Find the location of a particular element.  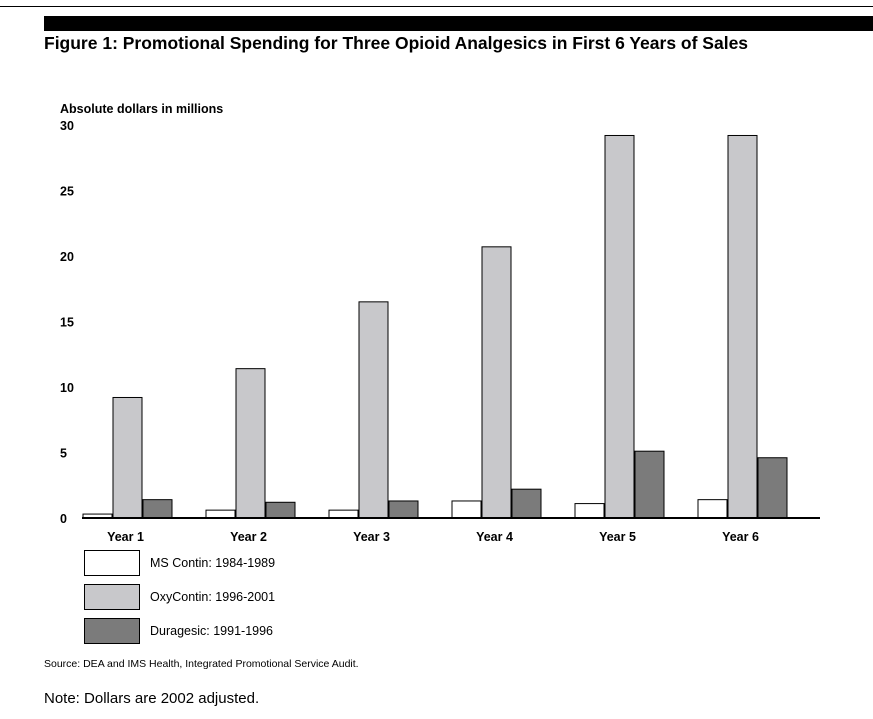

x-tick-label: Year 3 is located at coordinates (371, 537).